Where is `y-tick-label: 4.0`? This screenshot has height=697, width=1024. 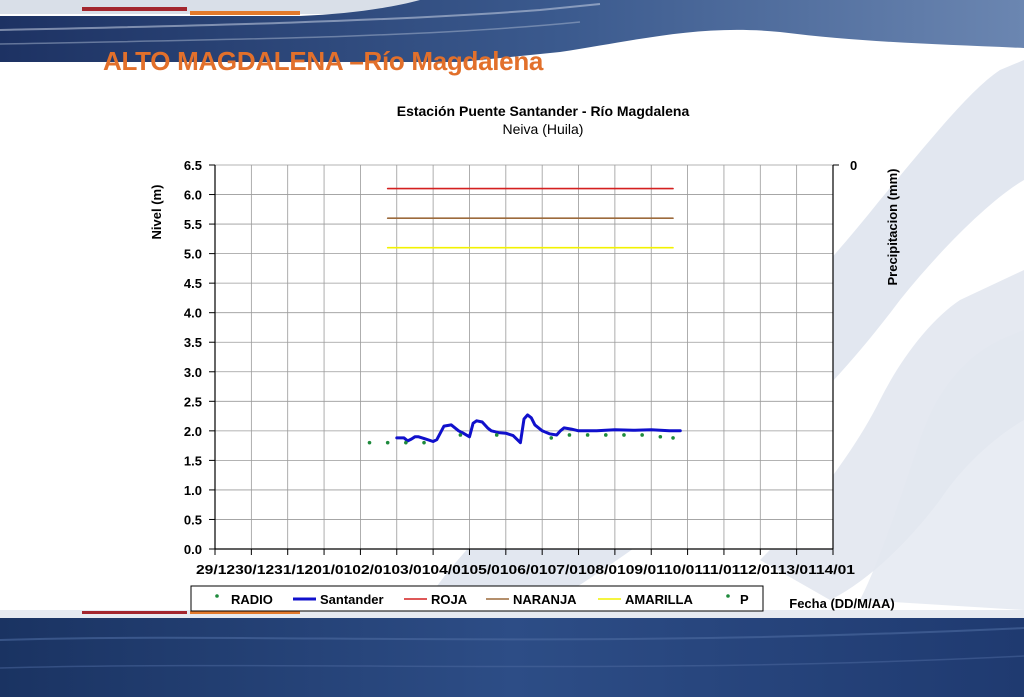 y-tick-label: 4.0 is located at coordinates (193, 313).